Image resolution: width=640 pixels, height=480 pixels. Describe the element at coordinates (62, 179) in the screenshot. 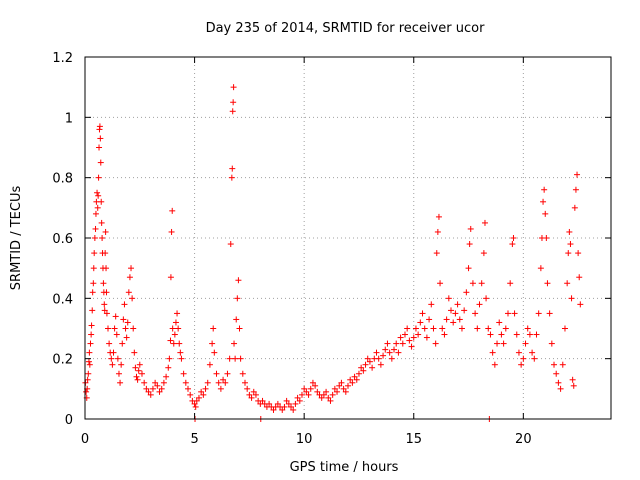

I see `y-tick-label: 0.8` at that location.